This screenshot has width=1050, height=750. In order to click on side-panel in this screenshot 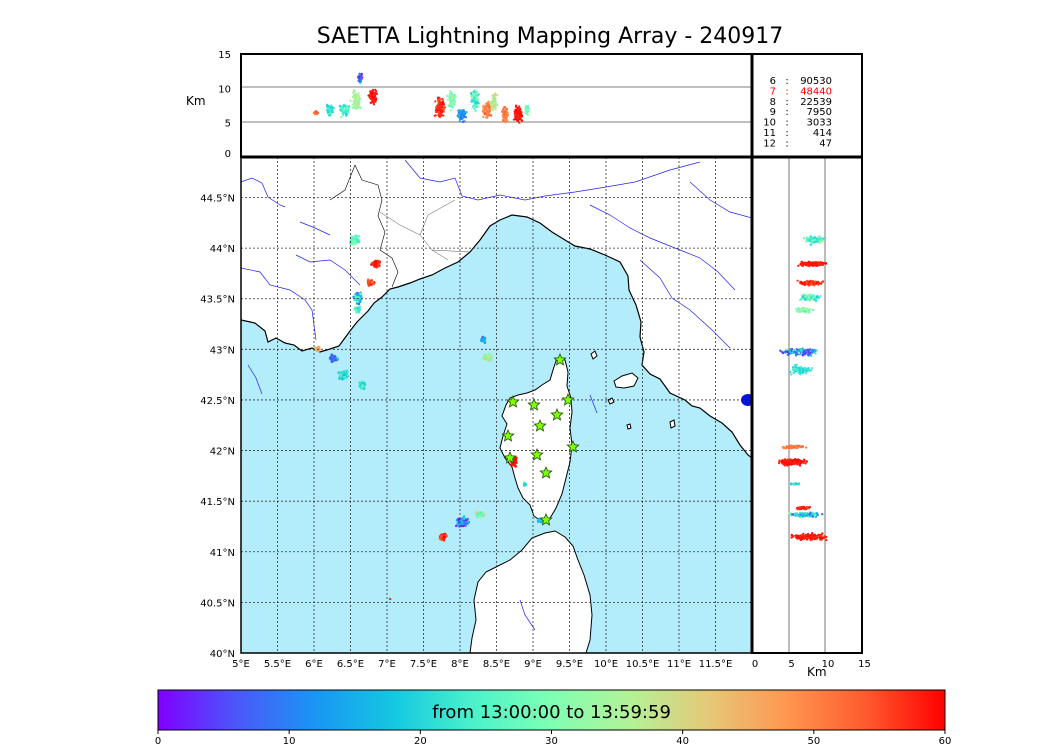, I will do `click(802, 405)`.